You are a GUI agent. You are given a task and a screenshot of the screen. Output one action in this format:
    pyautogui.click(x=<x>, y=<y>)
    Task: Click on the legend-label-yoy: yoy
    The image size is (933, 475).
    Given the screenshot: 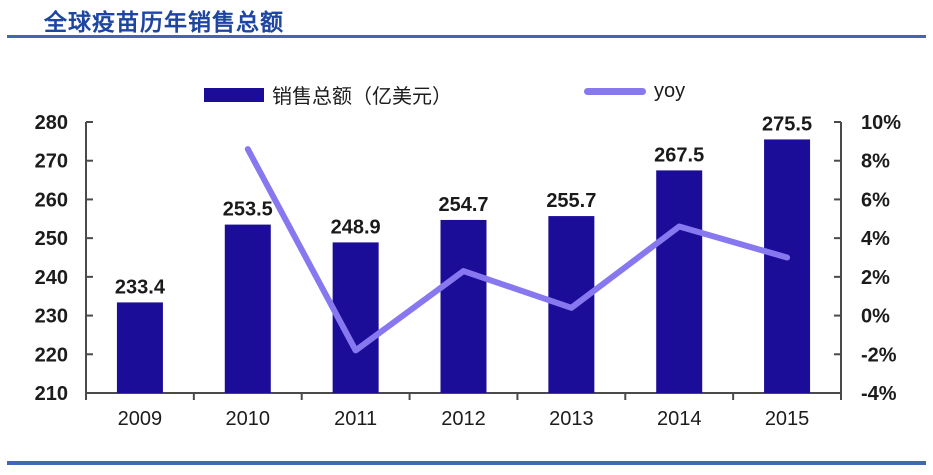 What is the action you would take?
    pyautogui.click(x=670, y=91)
    